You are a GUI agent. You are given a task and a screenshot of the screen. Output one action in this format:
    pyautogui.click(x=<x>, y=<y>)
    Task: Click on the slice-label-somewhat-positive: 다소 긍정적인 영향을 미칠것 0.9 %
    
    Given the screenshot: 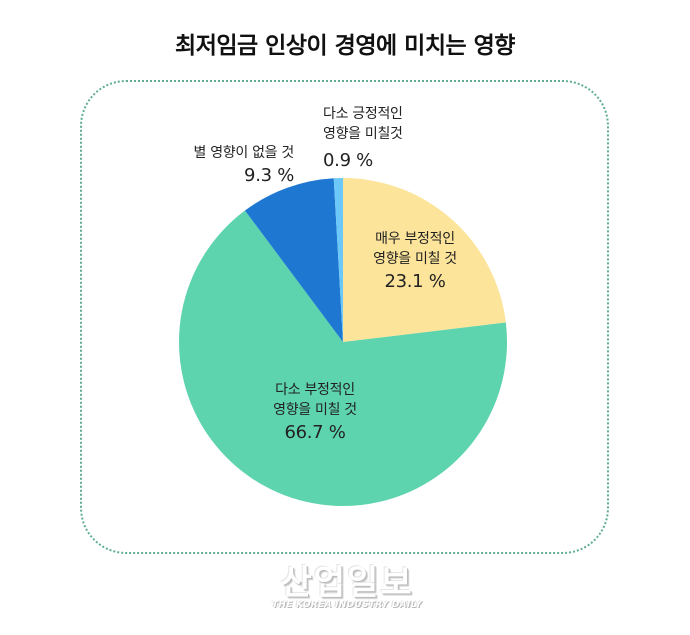 What is the action you would take?
    pyautogui.click(x=388, y=139)
    